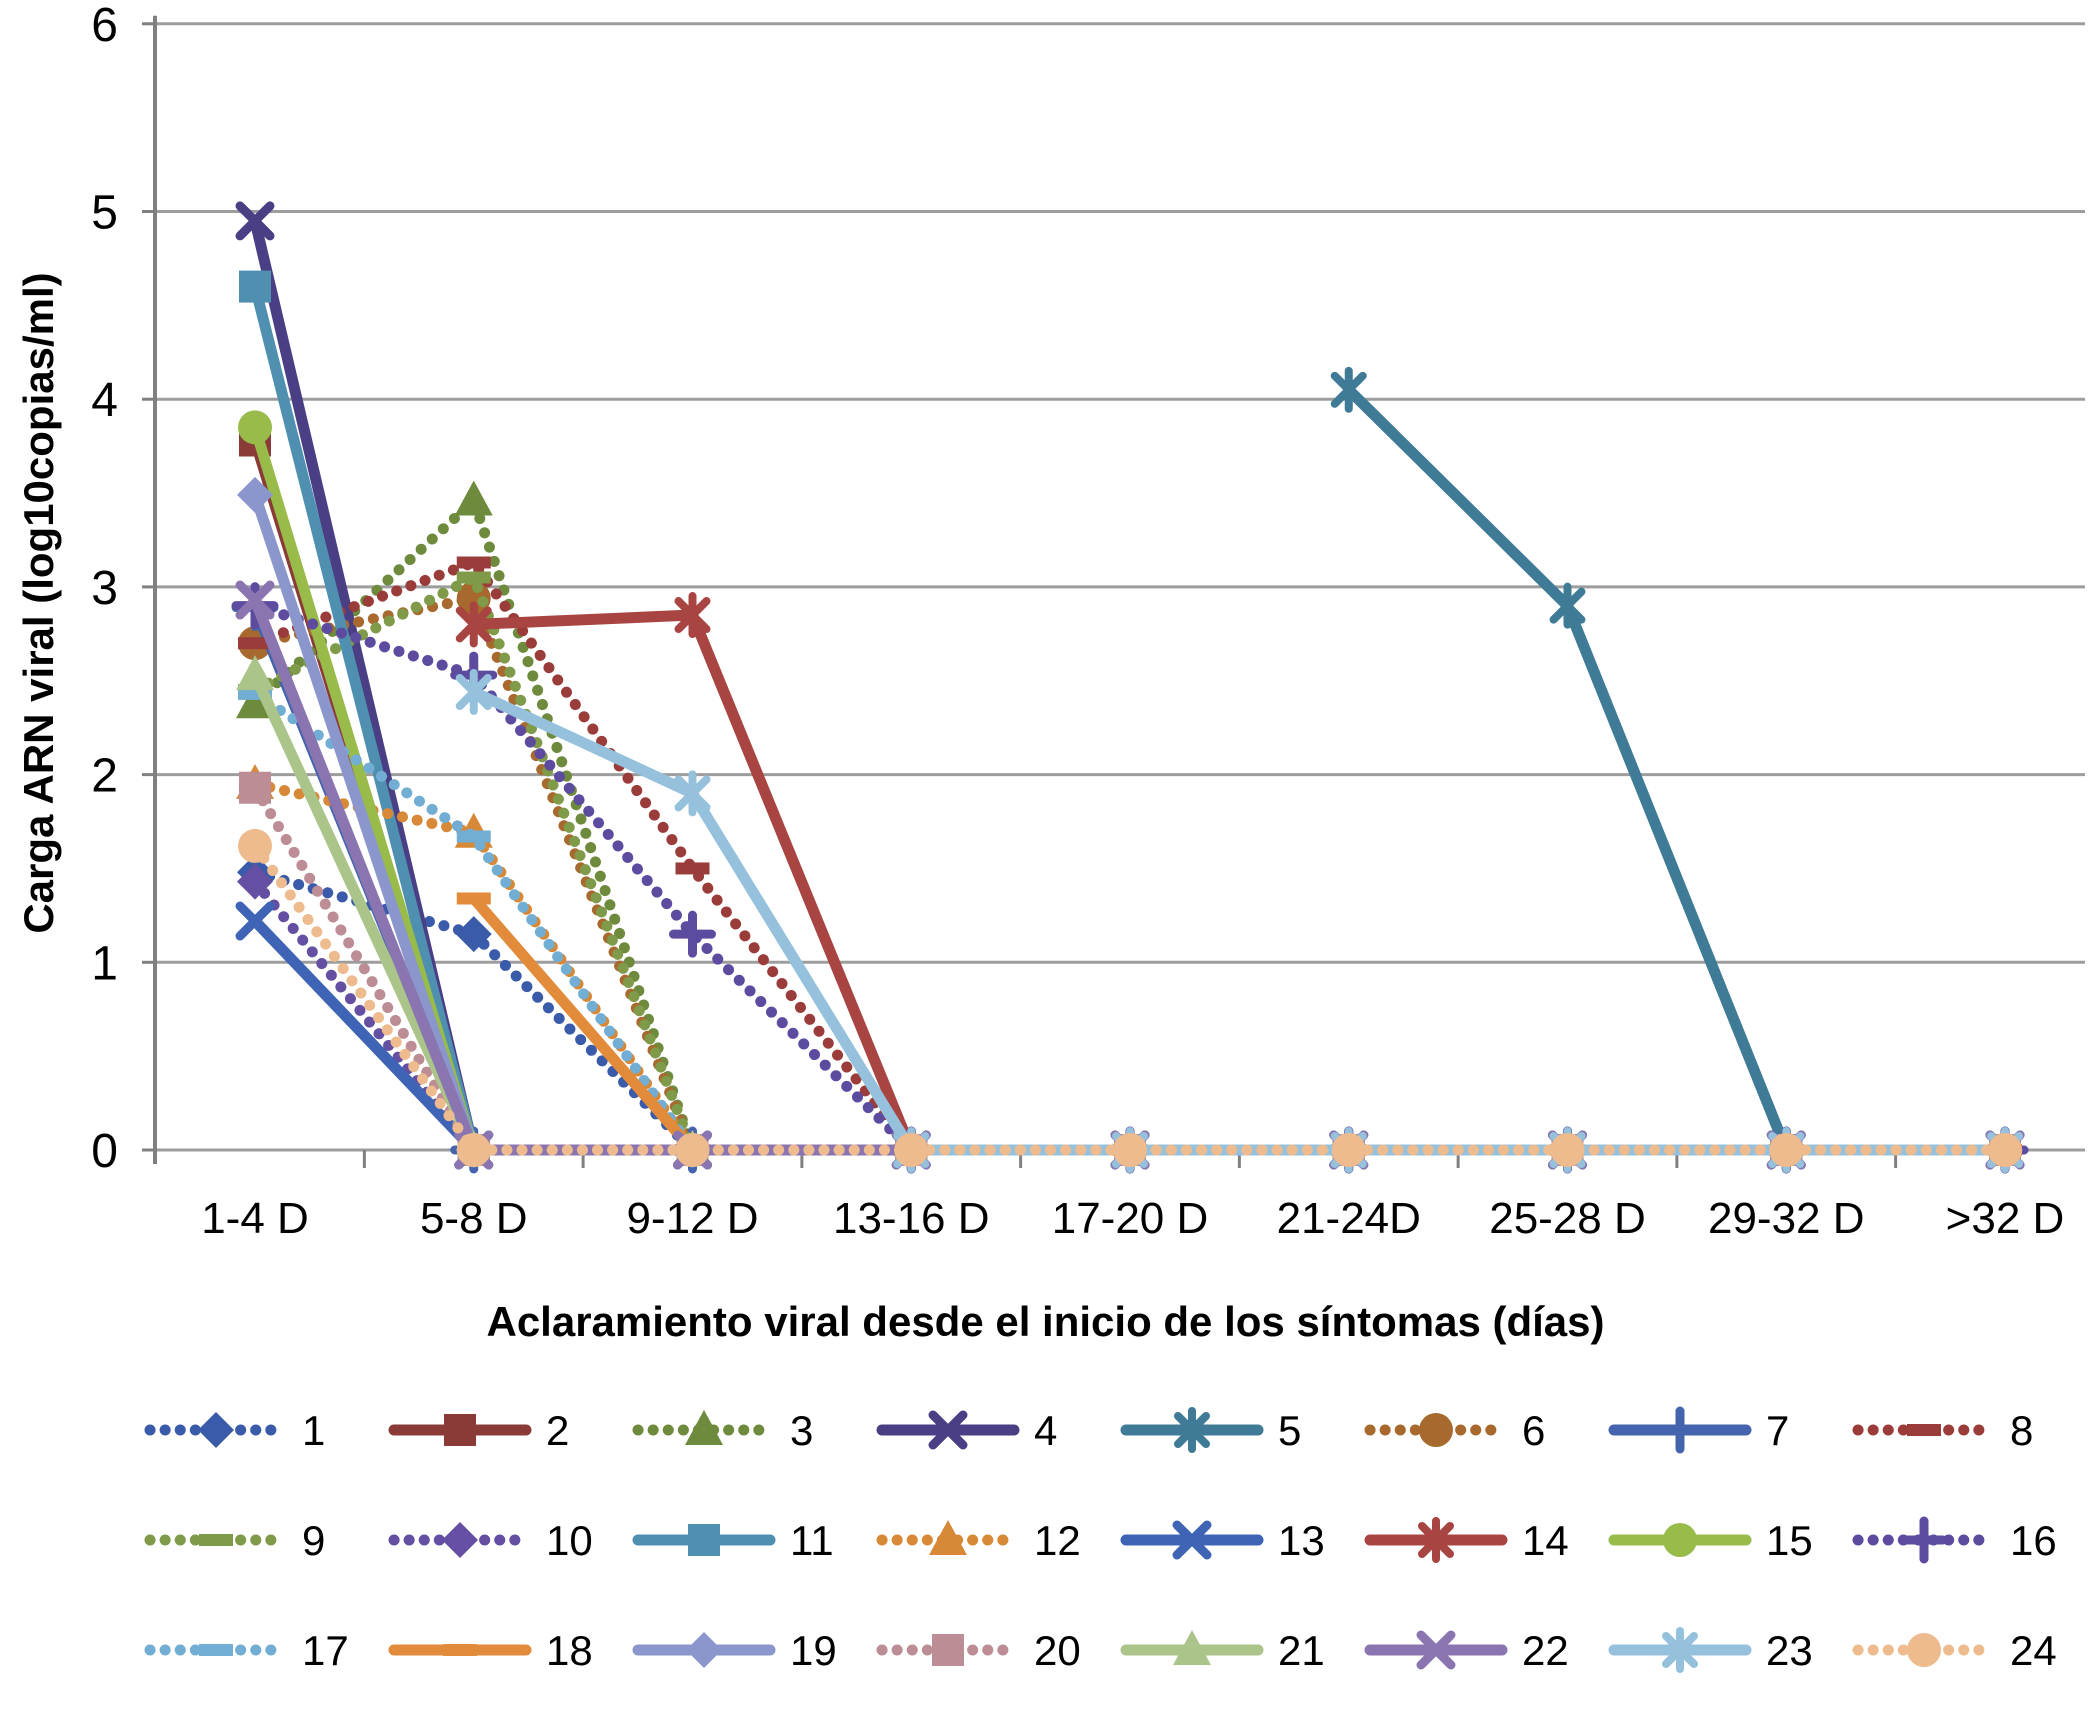 The image size is (2091, 1712). Describe the element at coordinates (1698, 1430) in the screenshot. I see `legend-item-7: 7` at that location.